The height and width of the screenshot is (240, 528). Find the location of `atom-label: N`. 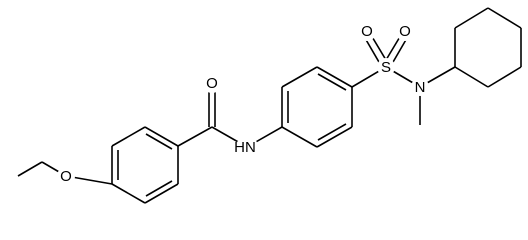

atom-label: N is located at coordinates (420, 87).